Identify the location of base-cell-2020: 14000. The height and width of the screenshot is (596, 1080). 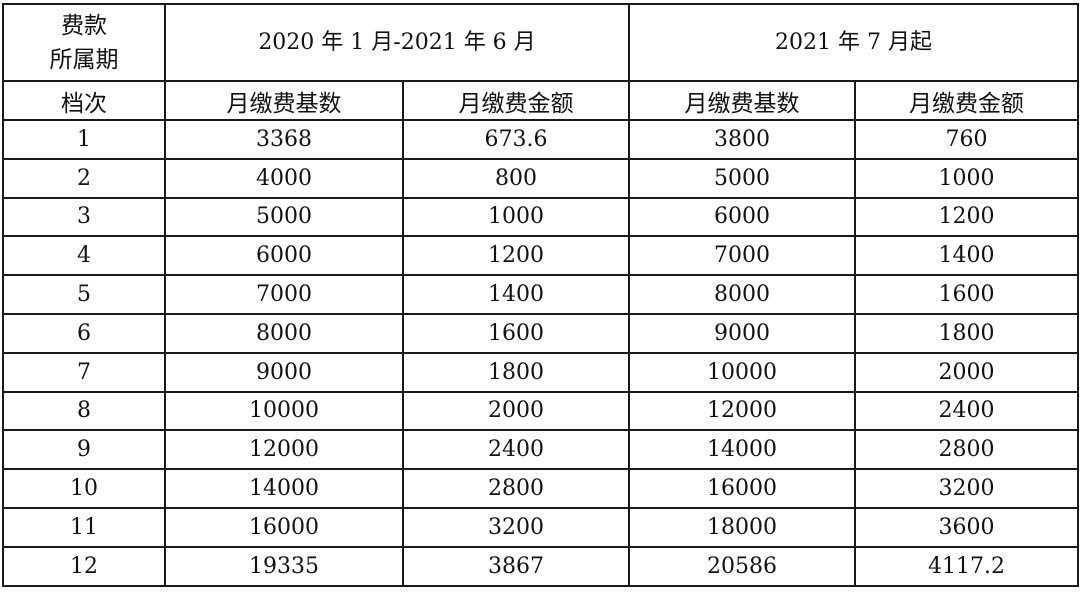
(284, 488).